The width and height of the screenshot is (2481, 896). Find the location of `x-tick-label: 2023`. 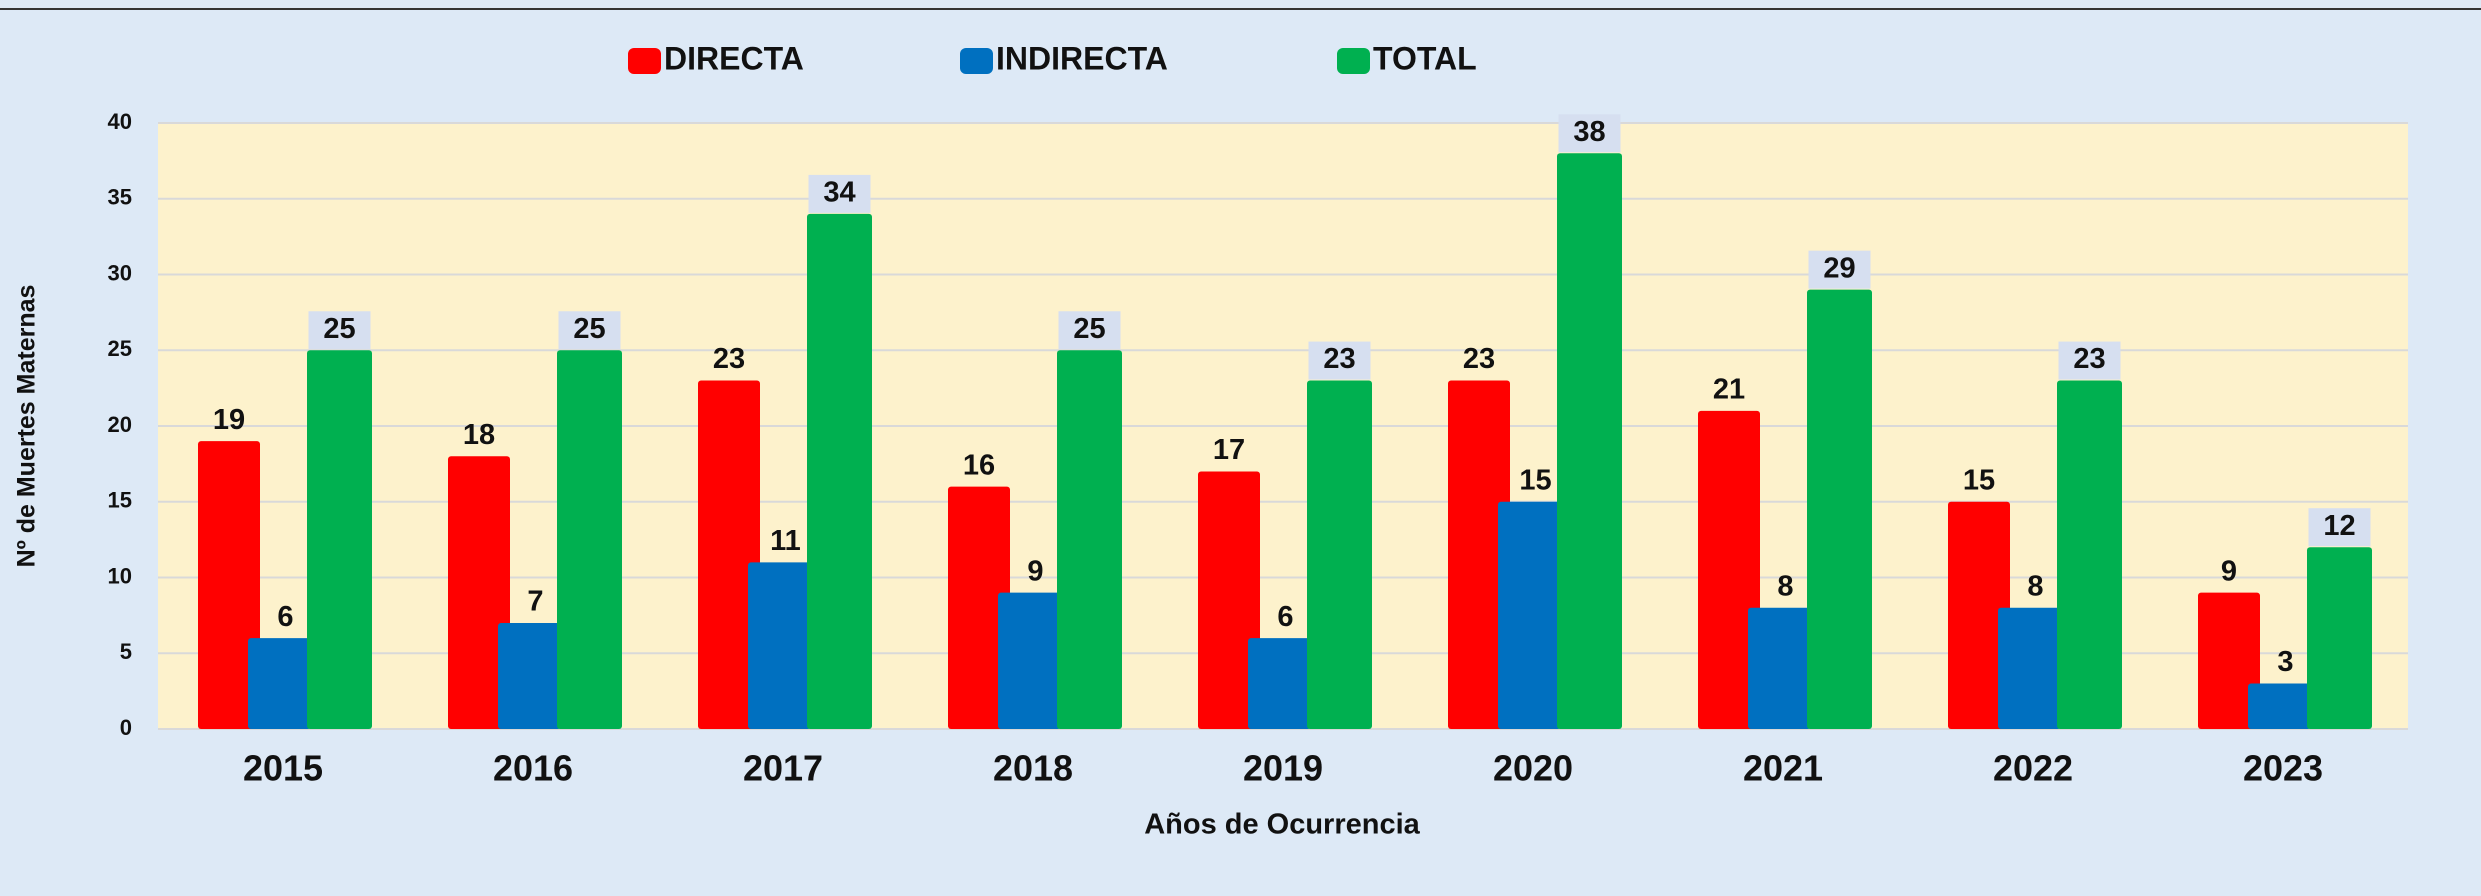

x-tick-label: 2023 is located at coordinates (2283, 768).